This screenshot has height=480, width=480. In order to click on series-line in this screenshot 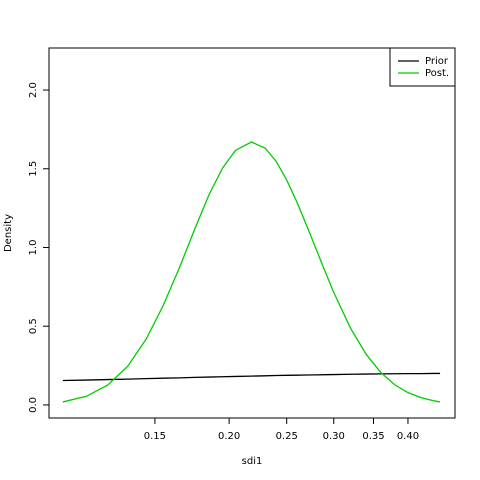, I will do `click(251, 377)`.